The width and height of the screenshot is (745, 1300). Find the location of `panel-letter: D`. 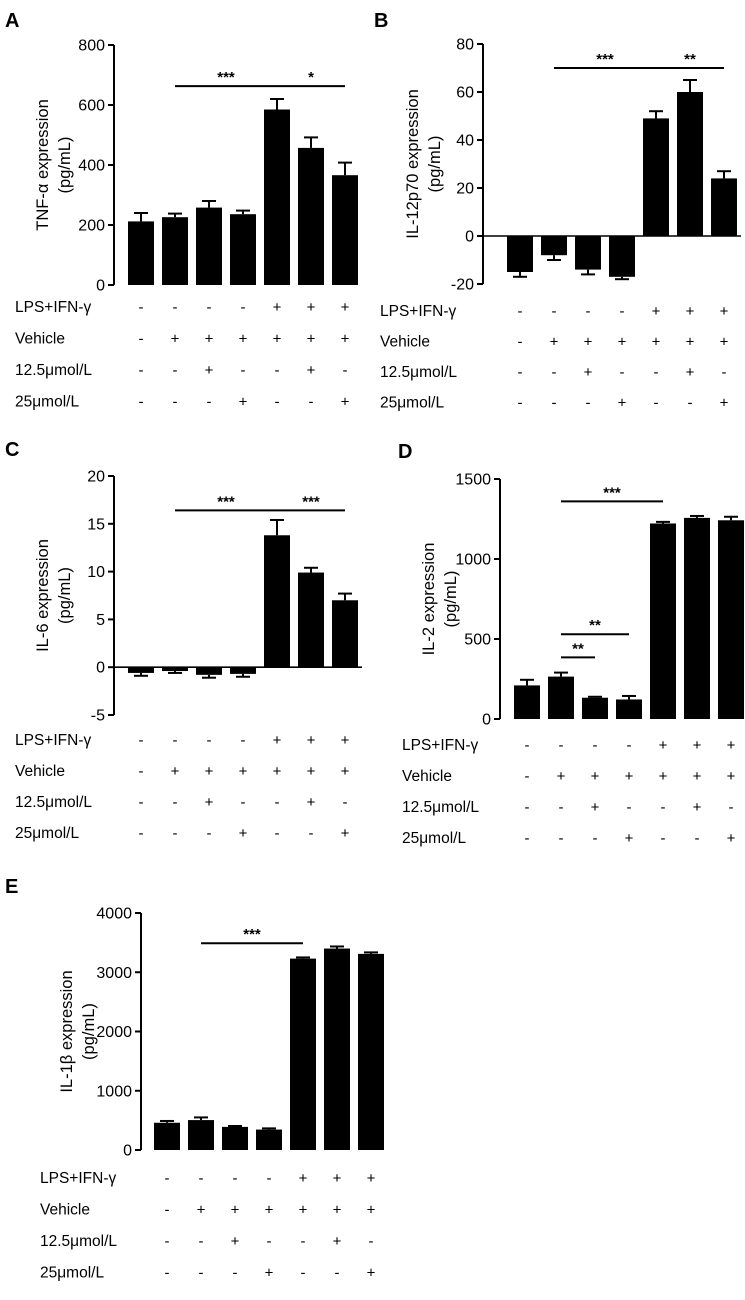

panel-letter: D is located at coordinates (405, 452).